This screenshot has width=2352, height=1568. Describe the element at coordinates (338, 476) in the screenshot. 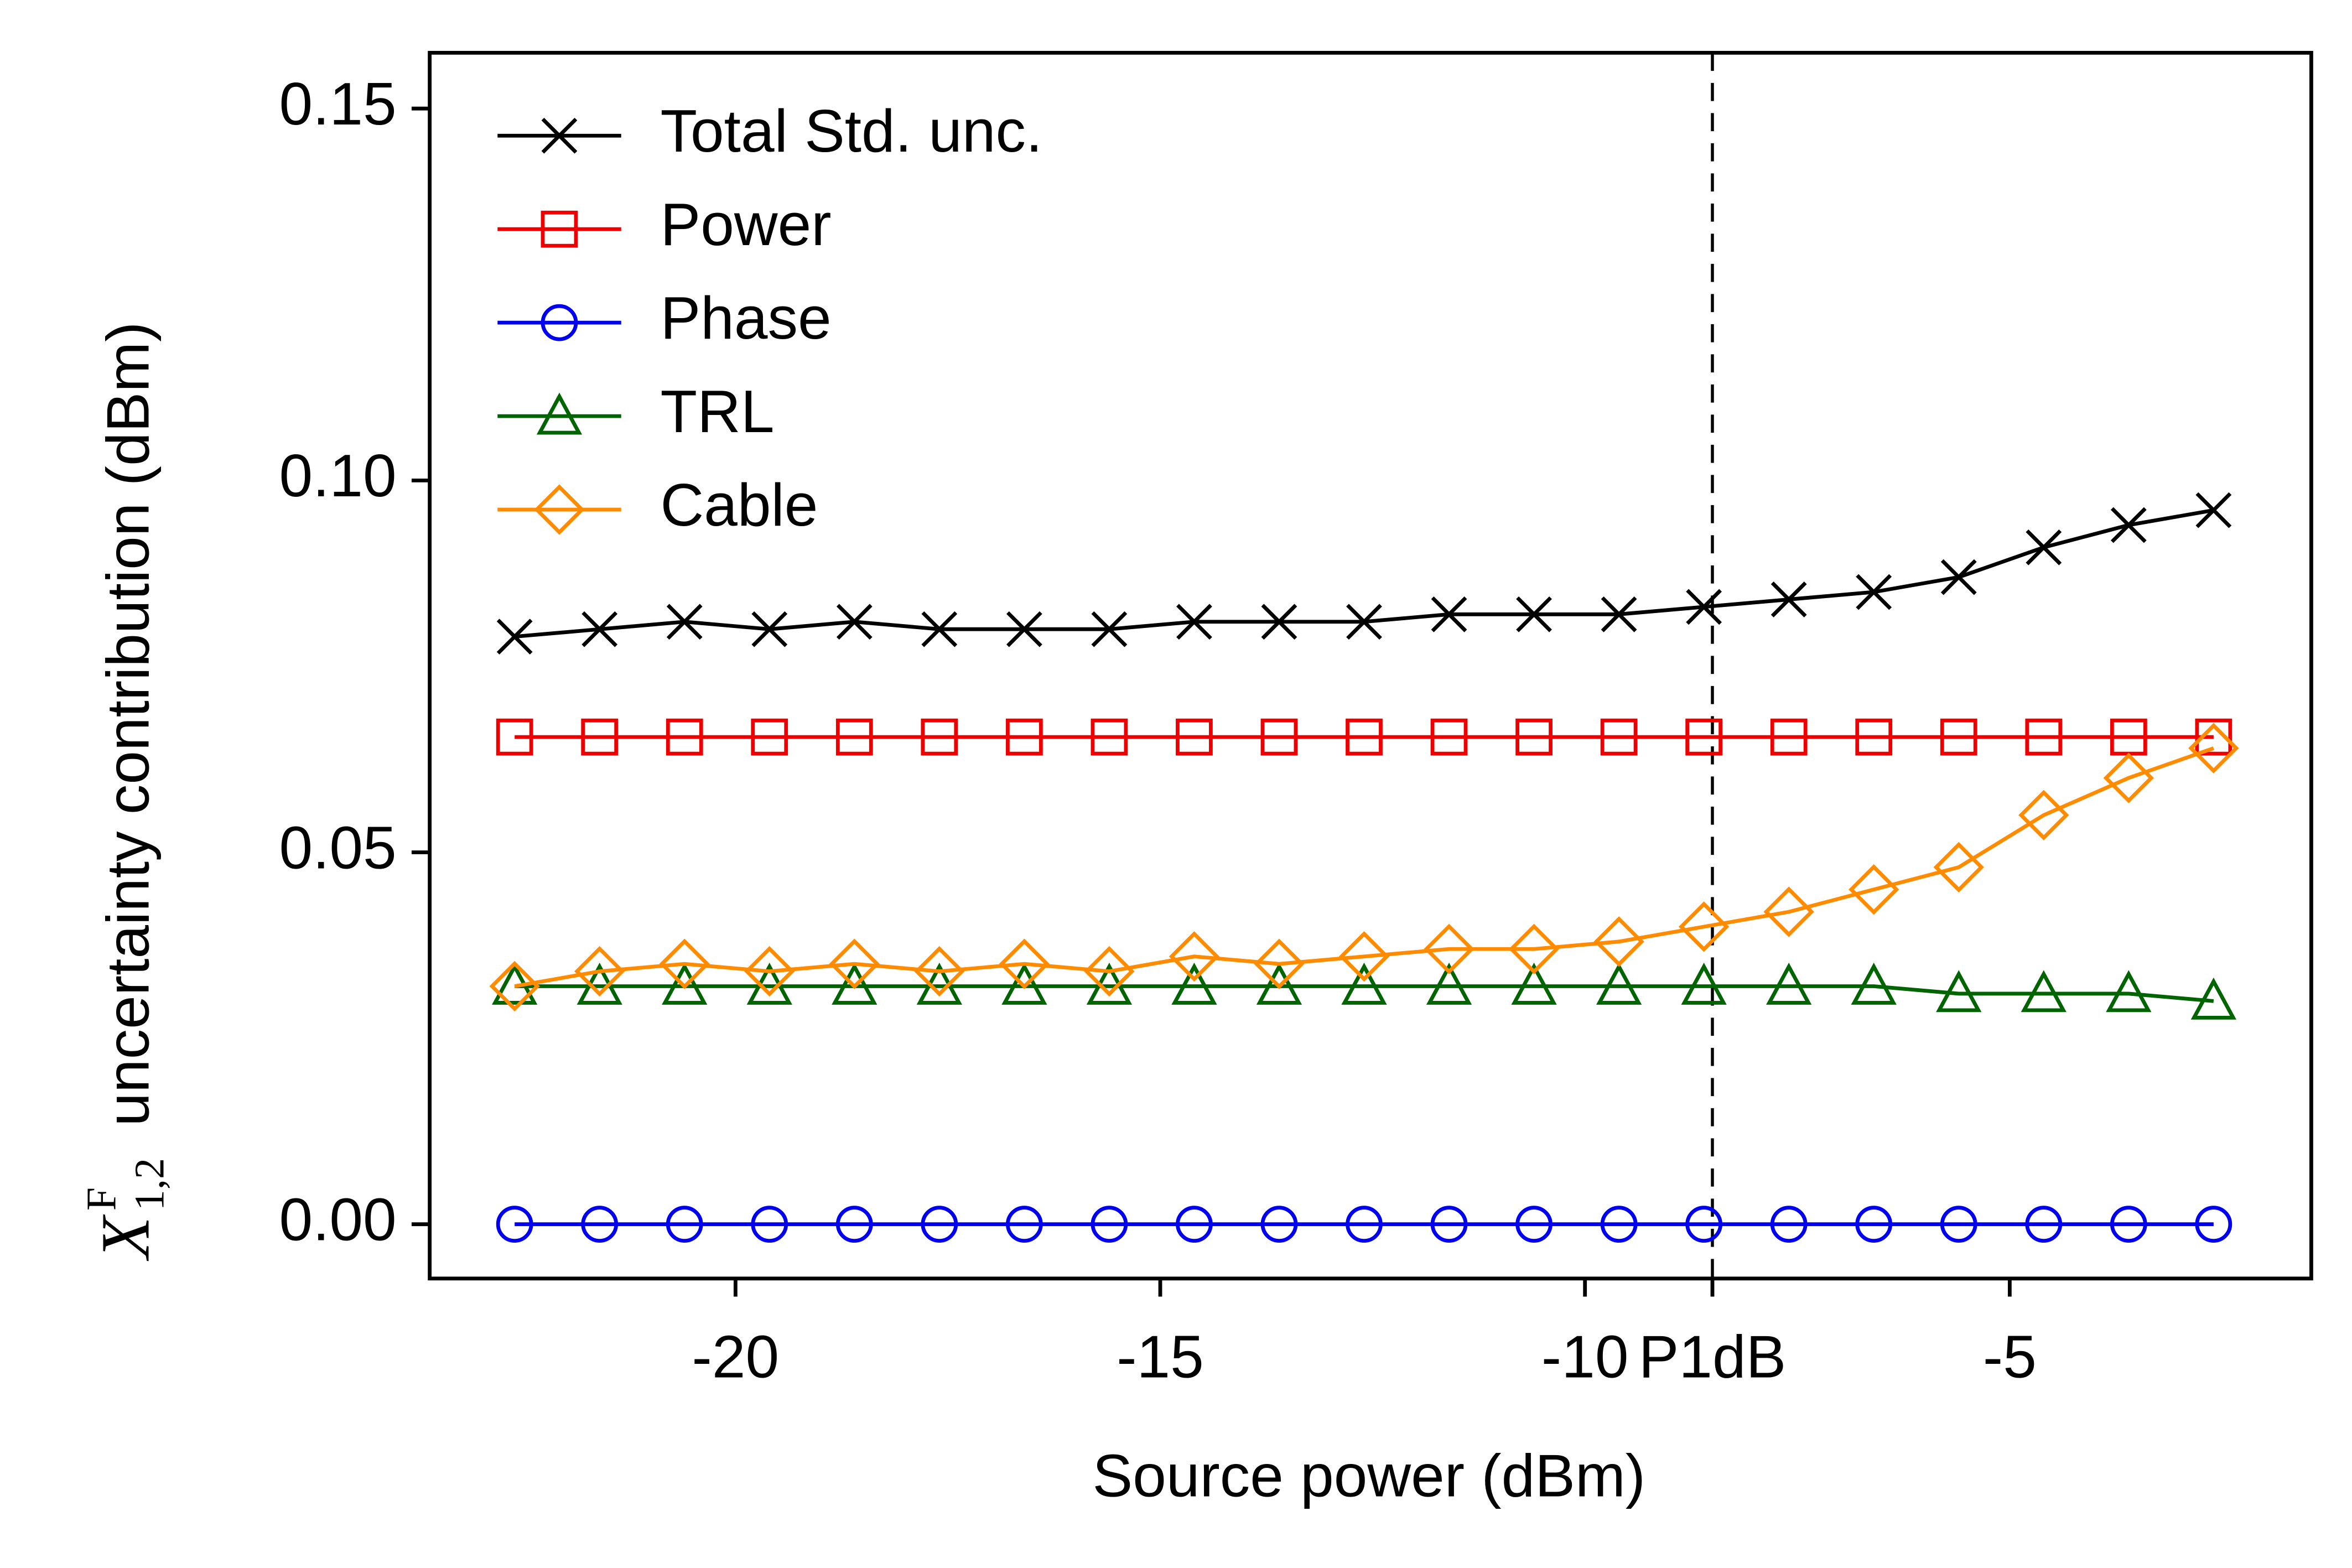

I see `y-tick-label: 0.10` at that location.